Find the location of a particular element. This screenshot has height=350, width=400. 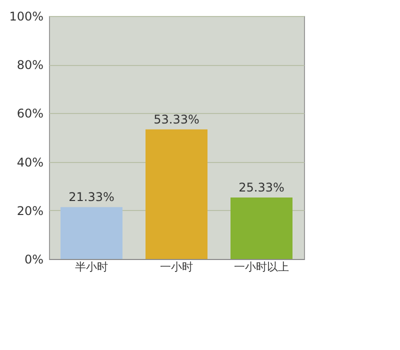

data-label: 21.33% is located at coordinates (91, 197).